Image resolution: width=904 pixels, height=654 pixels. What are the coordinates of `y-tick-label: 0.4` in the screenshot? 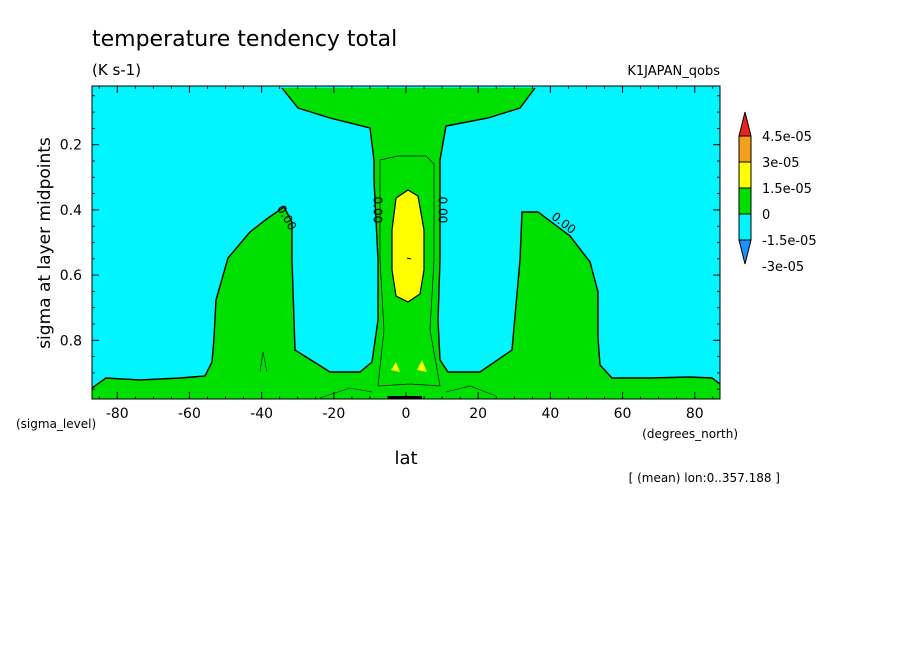 It's located at (71, 211).